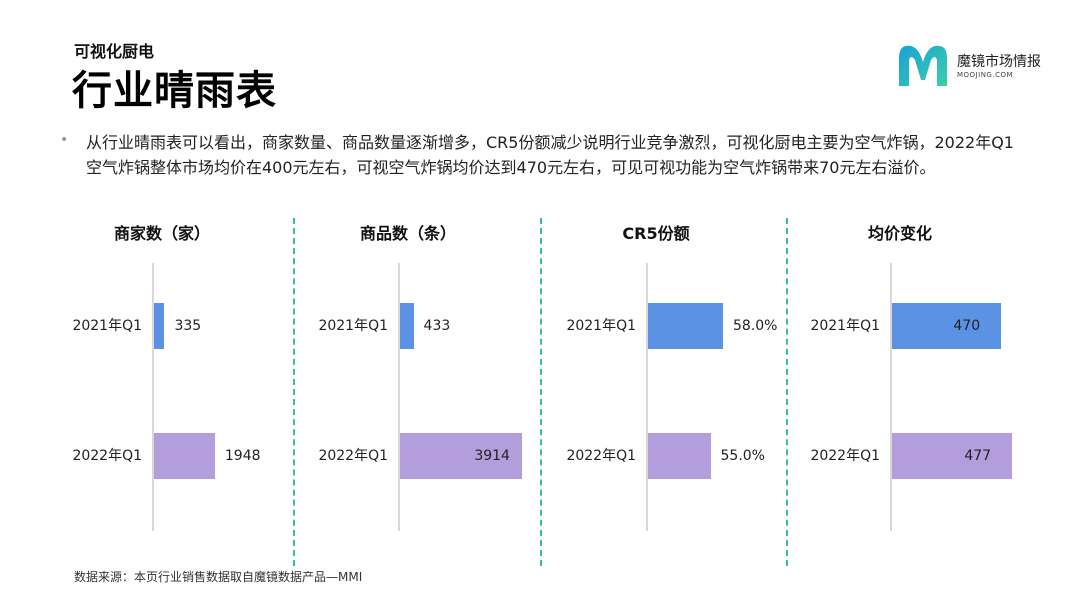  I want to click on data-source-note: 数据来源：本页行业销售数据取自魔镜数据产品—MMI, so click(218, 577).